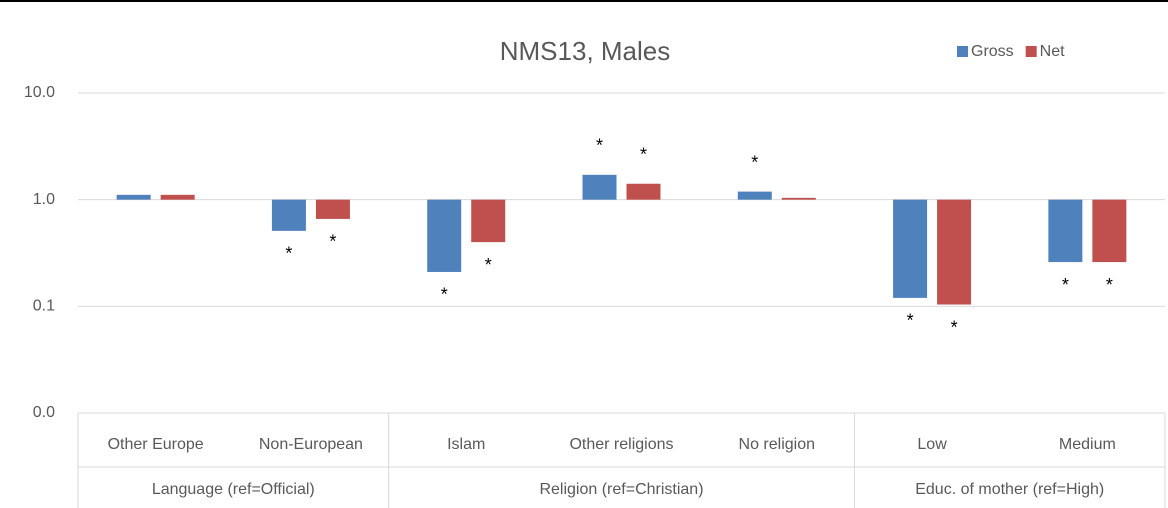 The width and height of the screenshot is (1168, 508). What do you see at coordinates (992, 51) in the screenshot?
I see `legend-label: Gross` at bounding box center [992, 51].